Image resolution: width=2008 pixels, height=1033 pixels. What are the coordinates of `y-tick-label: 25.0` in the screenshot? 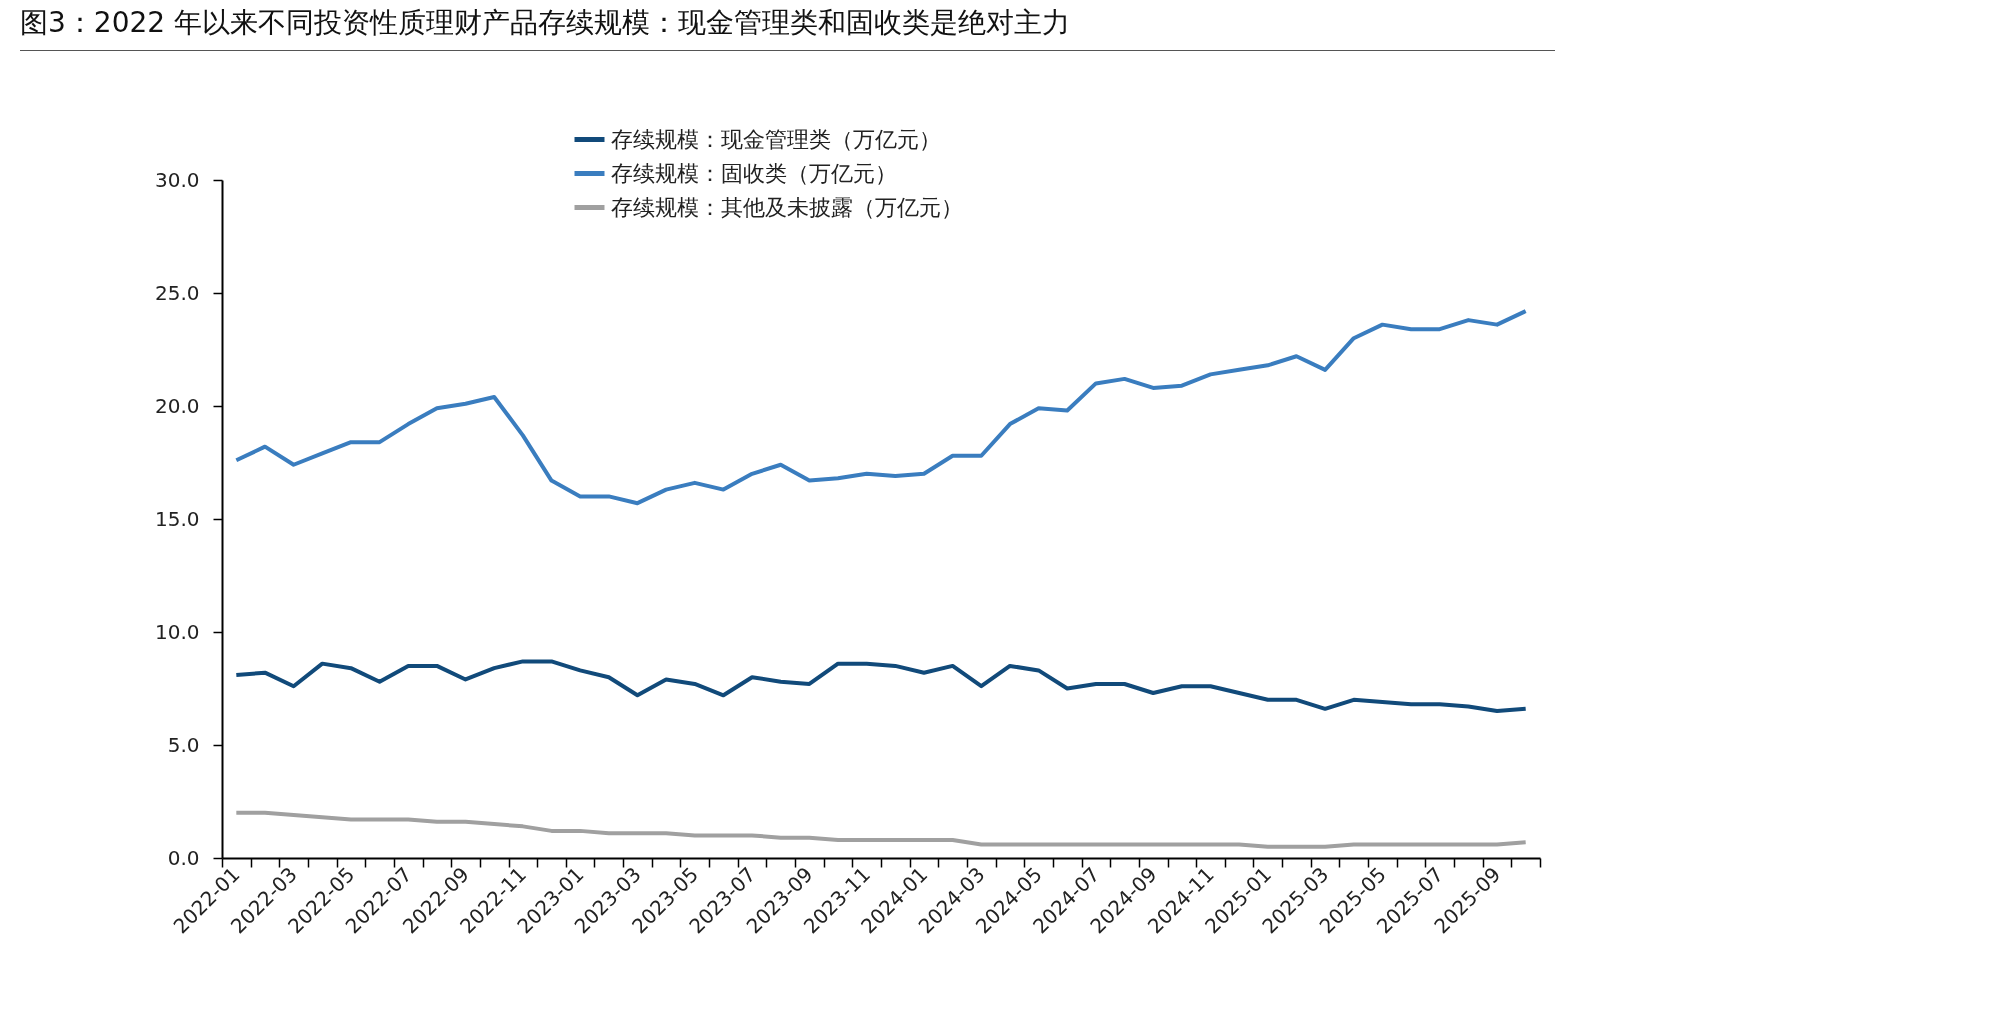 It's located at (177, 292).